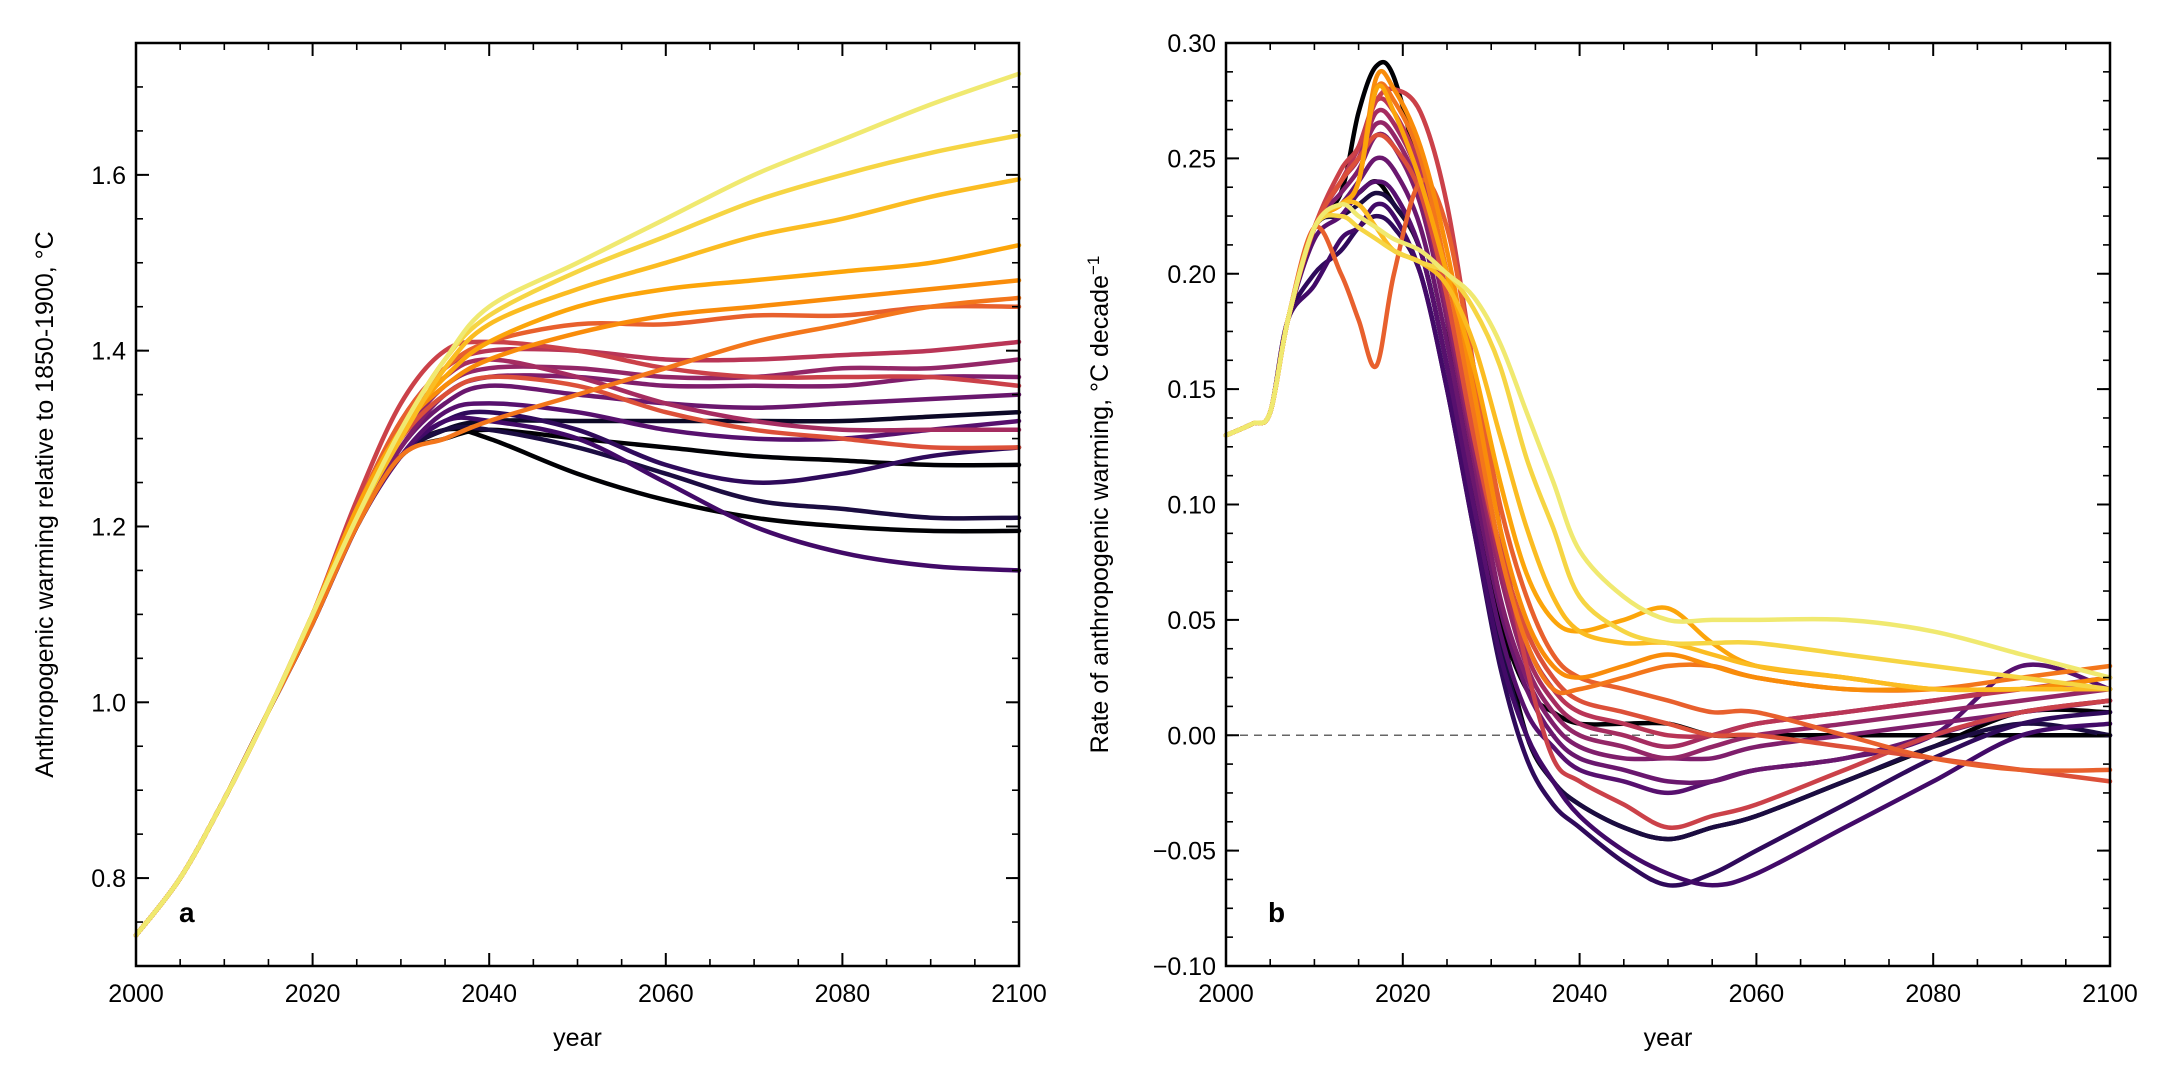  Describe the element at coordinates (489, 994) in the screenshot. I see `panel-a-xtick-label: 2040` at that location.